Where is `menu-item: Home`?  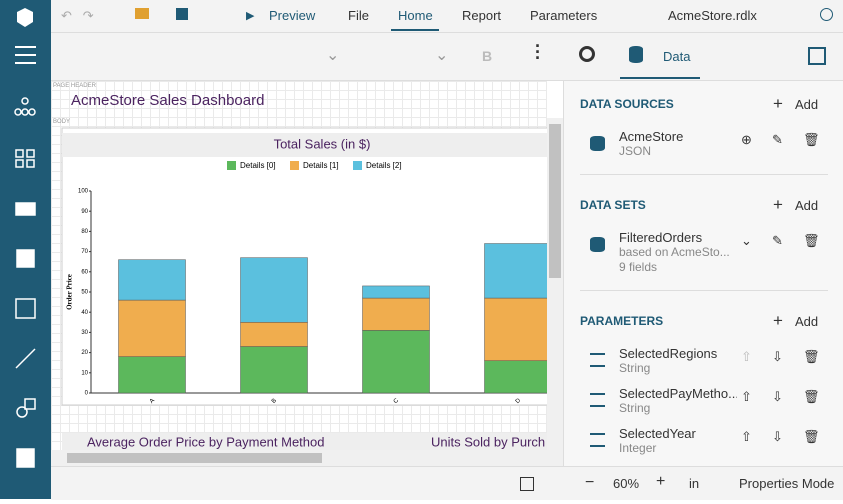 menu-item: Home is located at coordinates (415, 15).